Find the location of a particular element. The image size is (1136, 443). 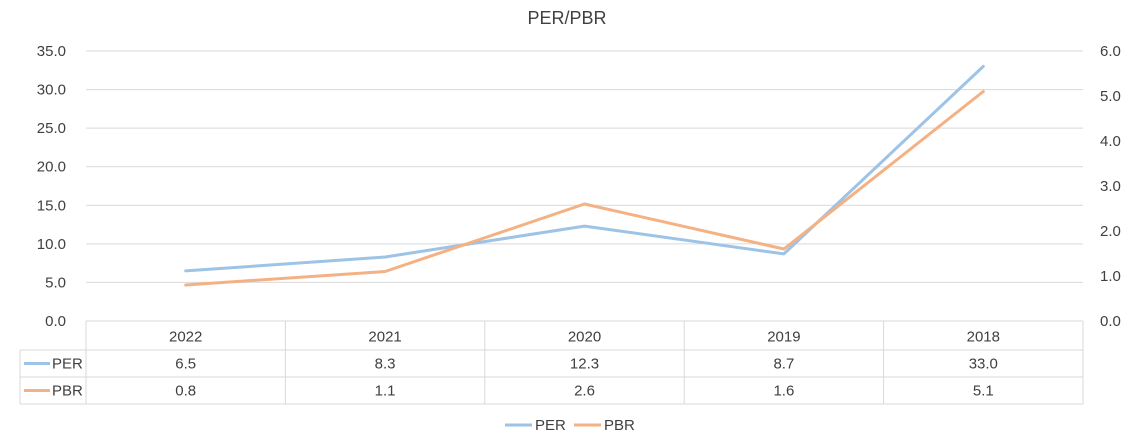

y-left-tick-label: 35.0 is located at coordinates (51, 51).